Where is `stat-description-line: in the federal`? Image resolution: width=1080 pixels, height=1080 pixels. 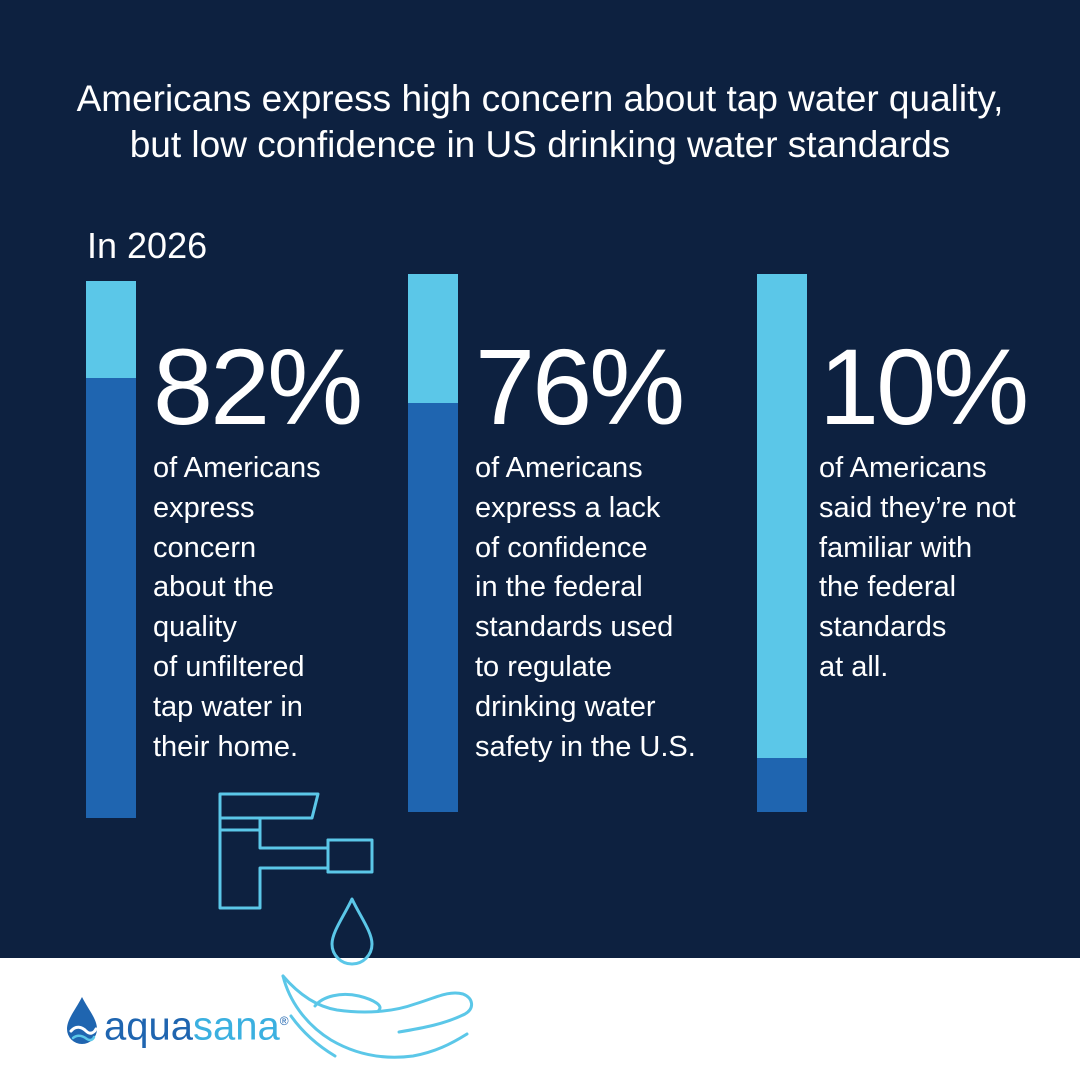
stat-description-line: in the federal is located at coordinates (559, 587).